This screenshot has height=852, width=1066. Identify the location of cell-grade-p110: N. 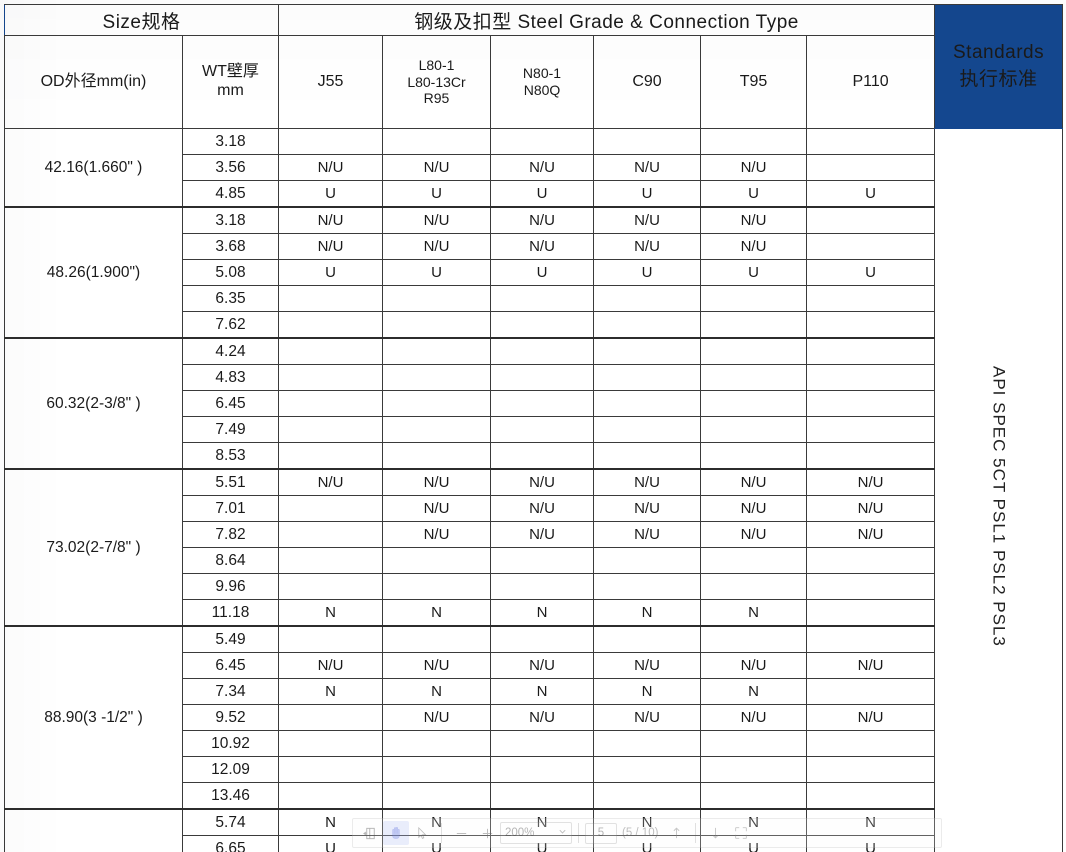
(870, 822).